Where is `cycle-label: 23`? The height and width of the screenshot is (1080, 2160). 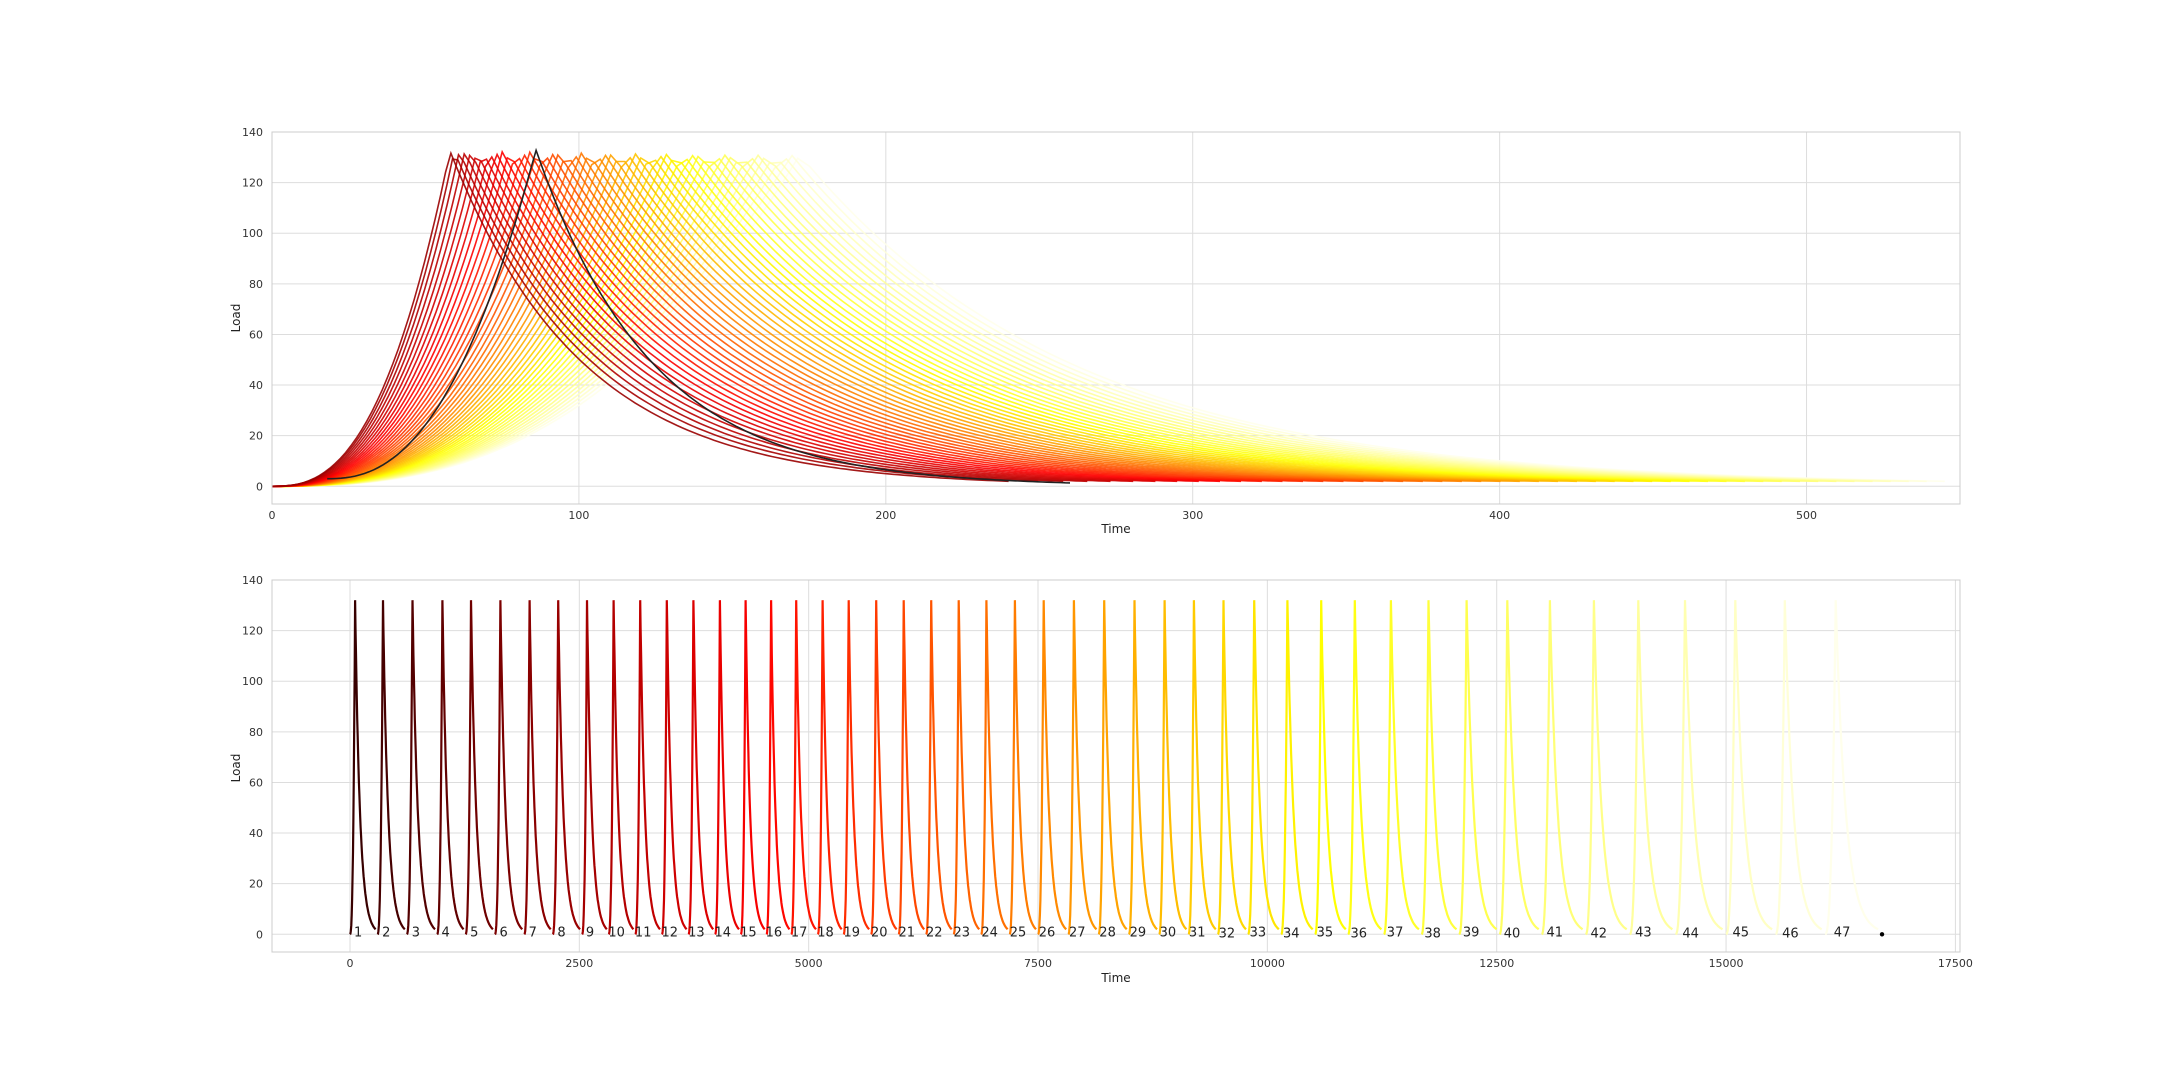
cycle-label: 23 is located at coordinates (962, 932).